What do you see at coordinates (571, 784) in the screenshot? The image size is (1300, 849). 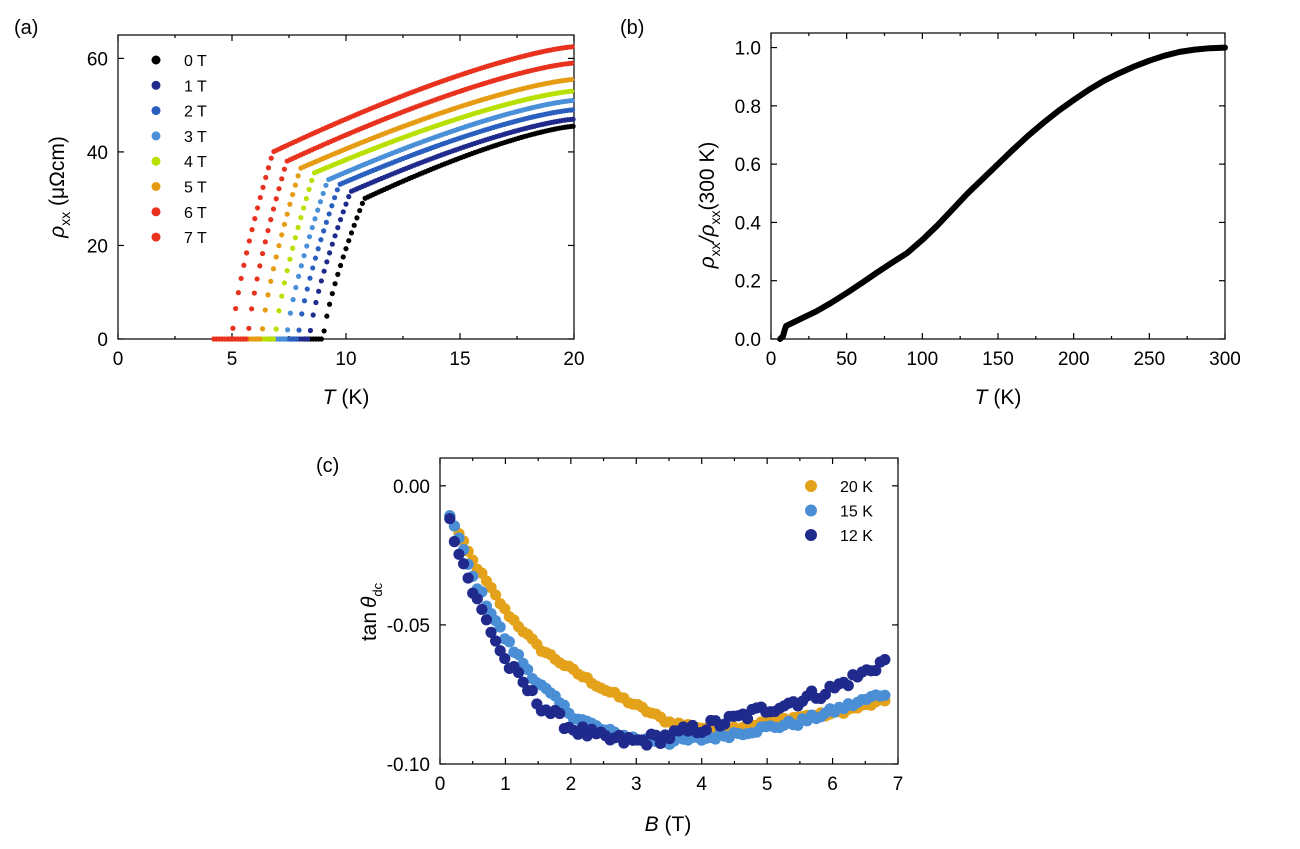 I see `x-tick-label: 2` at bounding box center [571, 784].